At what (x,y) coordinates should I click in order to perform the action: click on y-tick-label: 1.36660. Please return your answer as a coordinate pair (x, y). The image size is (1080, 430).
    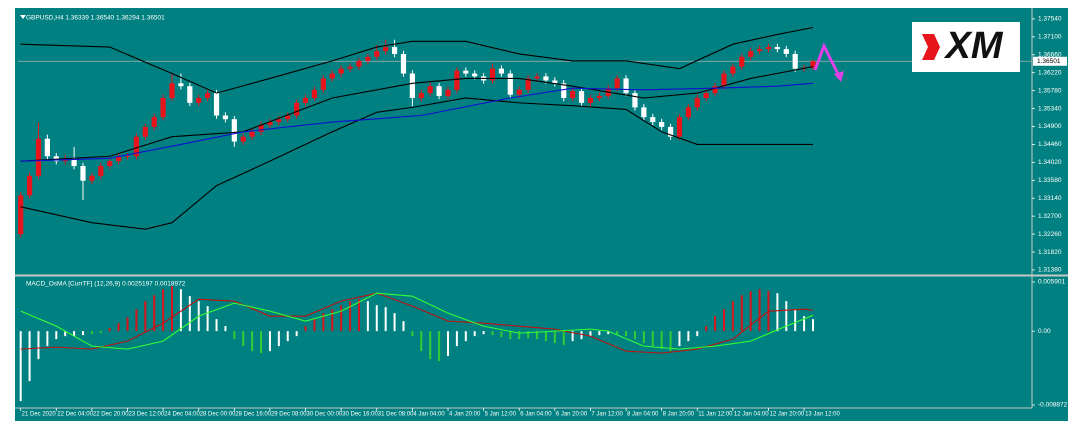
    Looking at the image, I should click on (1050, 55).